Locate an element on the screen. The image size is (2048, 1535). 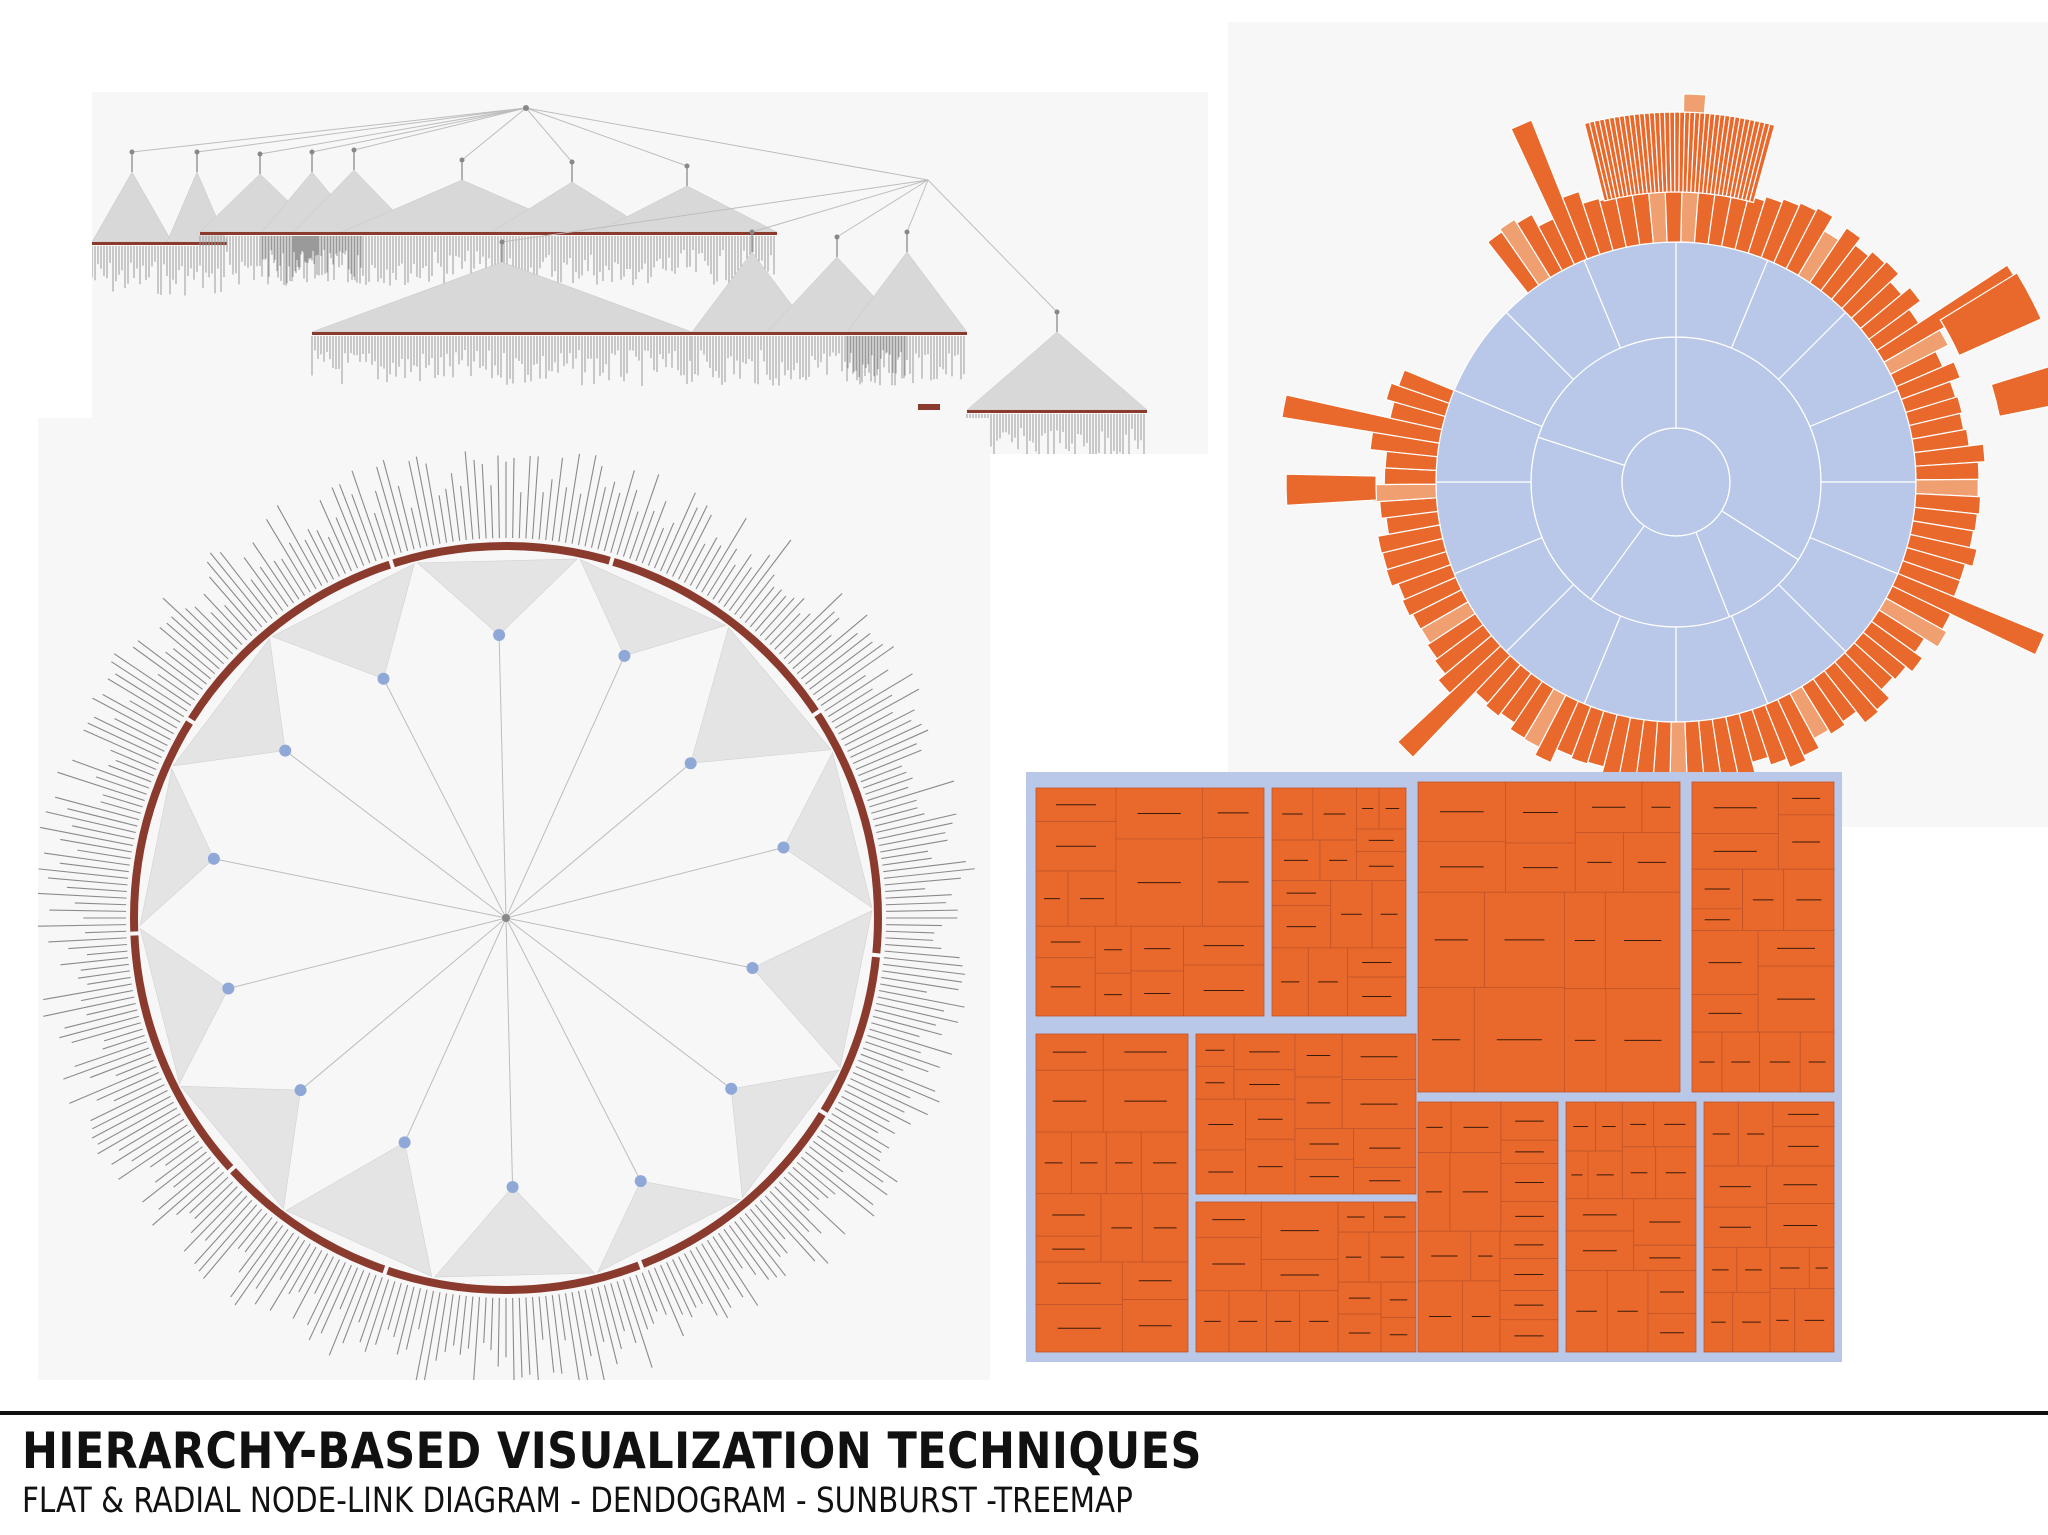
treemap-cell is located at coordinates (1385, 1181).